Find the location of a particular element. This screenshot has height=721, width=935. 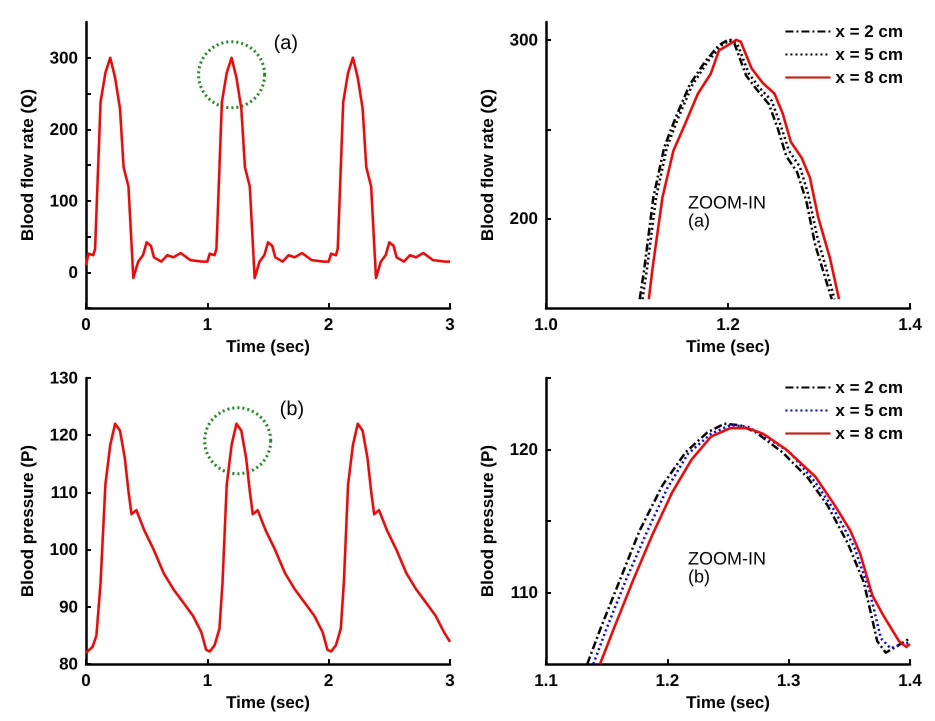

annotation: ZOOM-IN (a) is located at coordinates (727, 211).